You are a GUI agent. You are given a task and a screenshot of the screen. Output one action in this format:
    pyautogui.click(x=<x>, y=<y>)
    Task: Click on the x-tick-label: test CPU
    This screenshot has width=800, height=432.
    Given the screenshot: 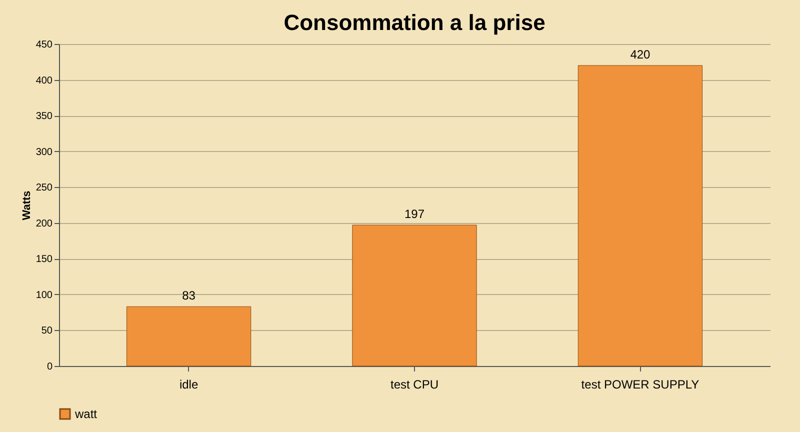 What is the action you would take?
    pyautogui.click(x=414, y=385)
    